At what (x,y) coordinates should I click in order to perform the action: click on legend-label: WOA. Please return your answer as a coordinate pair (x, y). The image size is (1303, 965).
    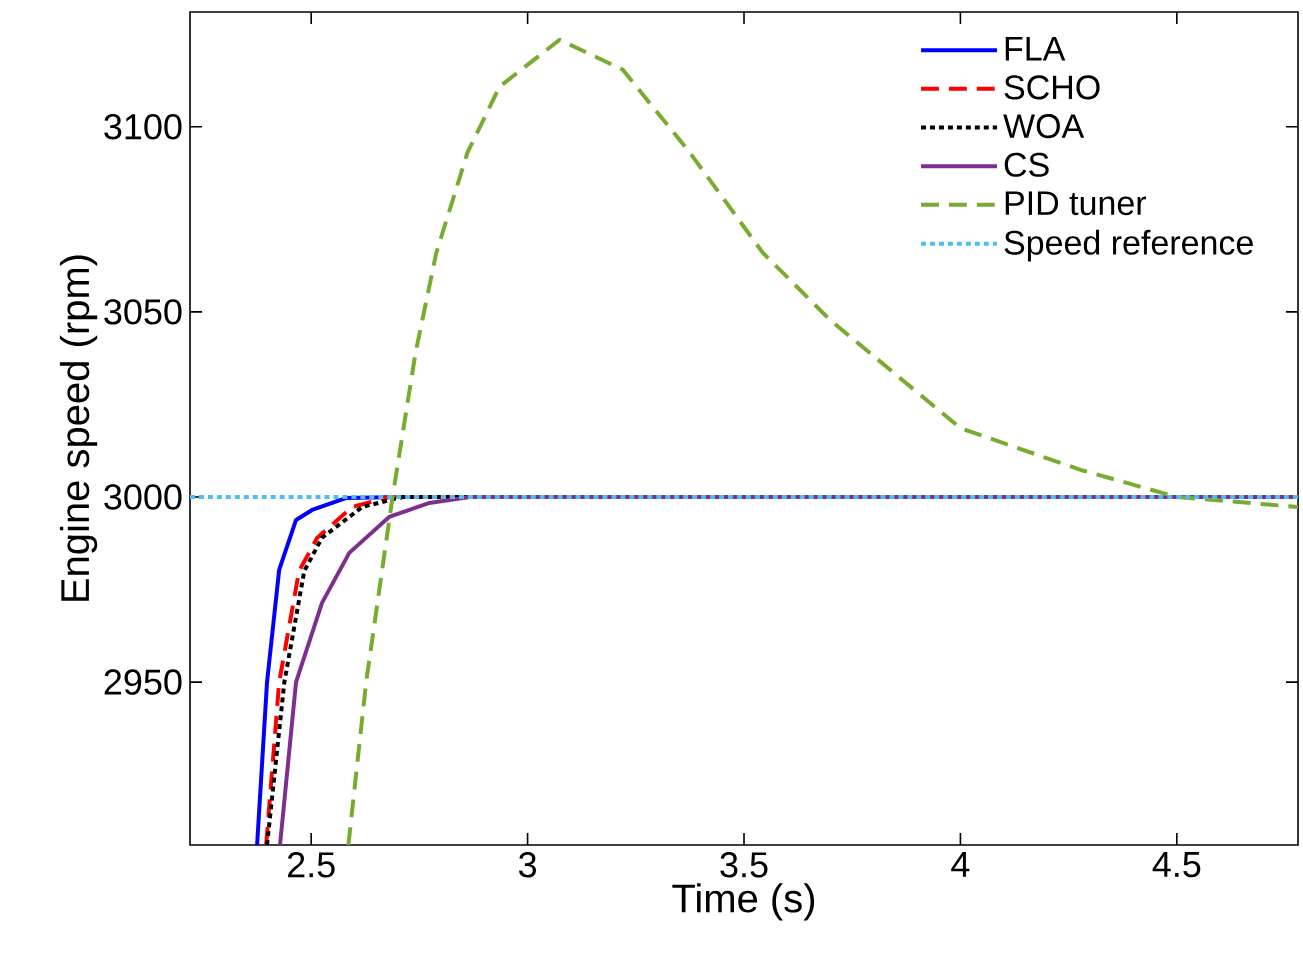
    Looking at the image, I should click on (1044, 126).